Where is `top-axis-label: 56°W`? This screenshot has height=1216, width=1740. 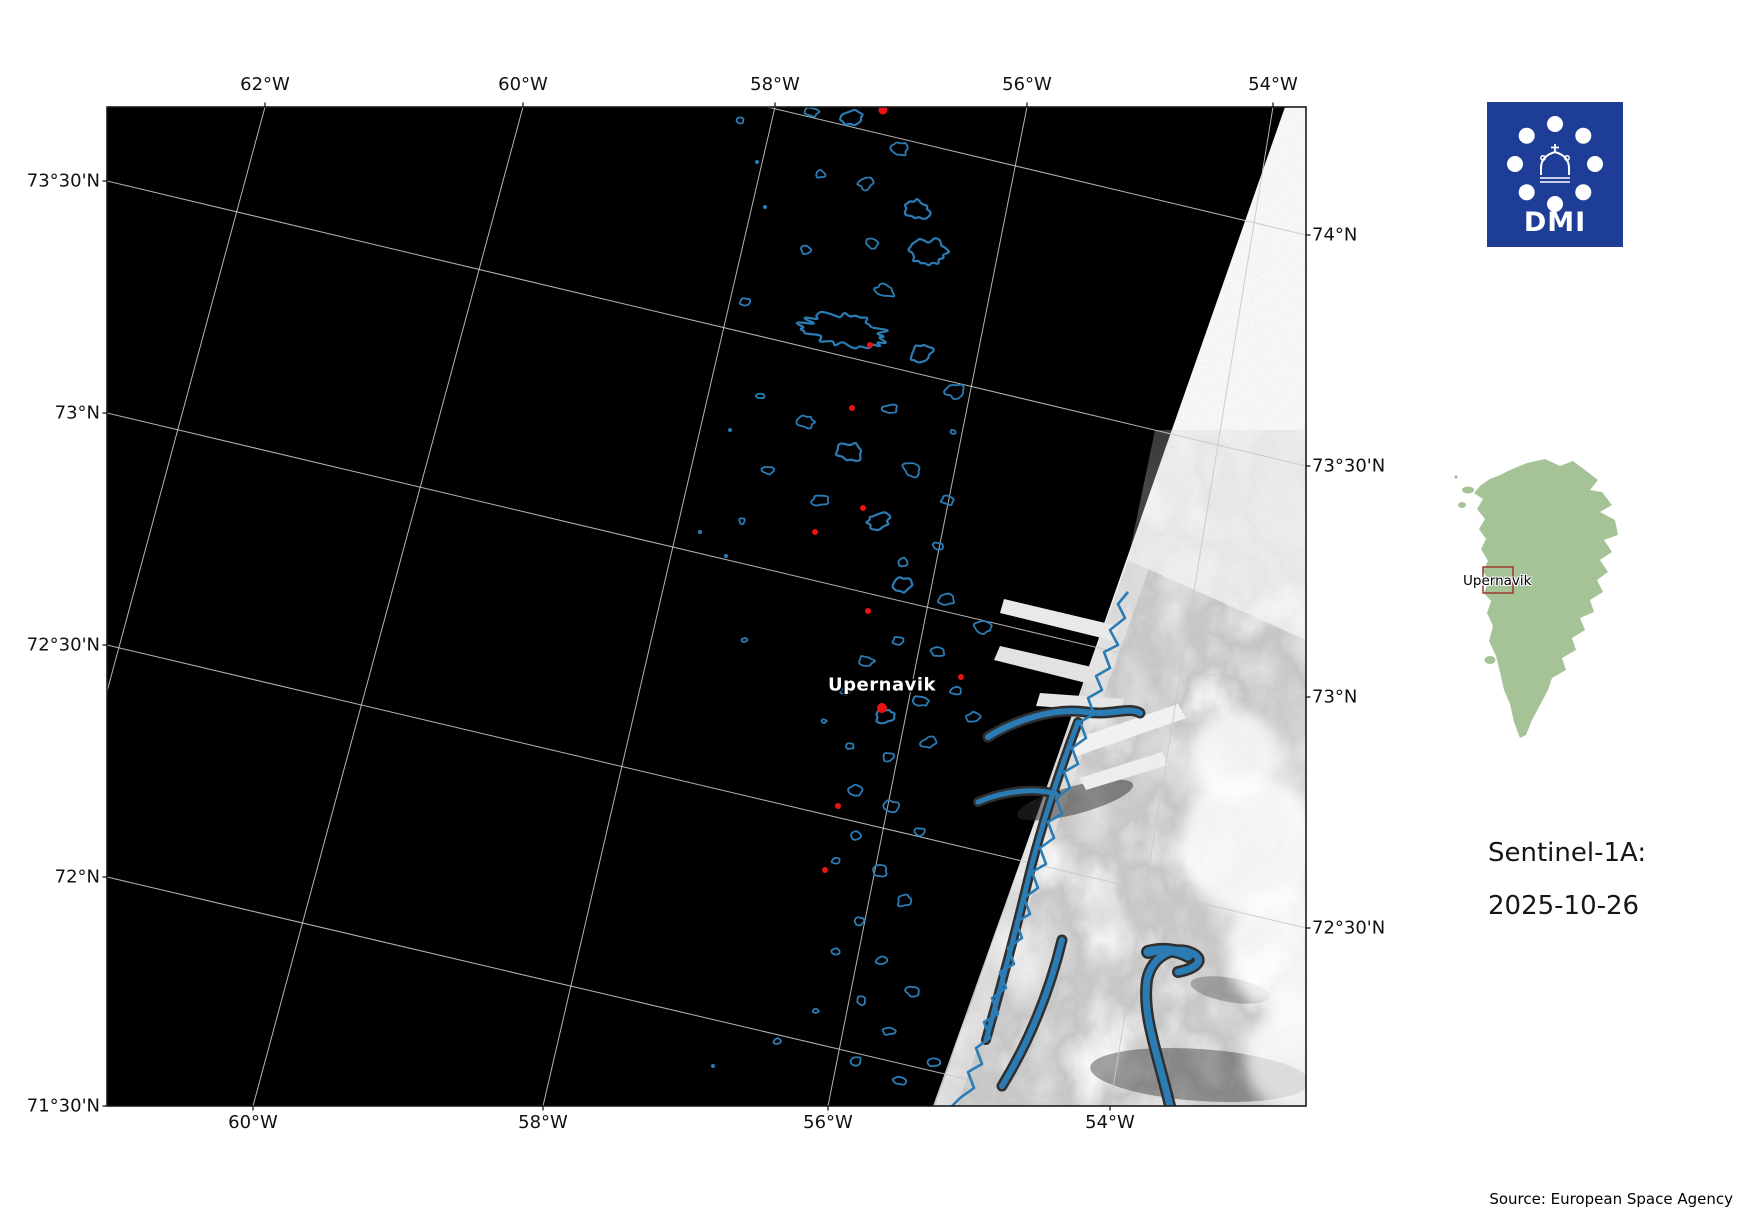
top-axis-label: 56°W is located at coordinates (1027, 84).